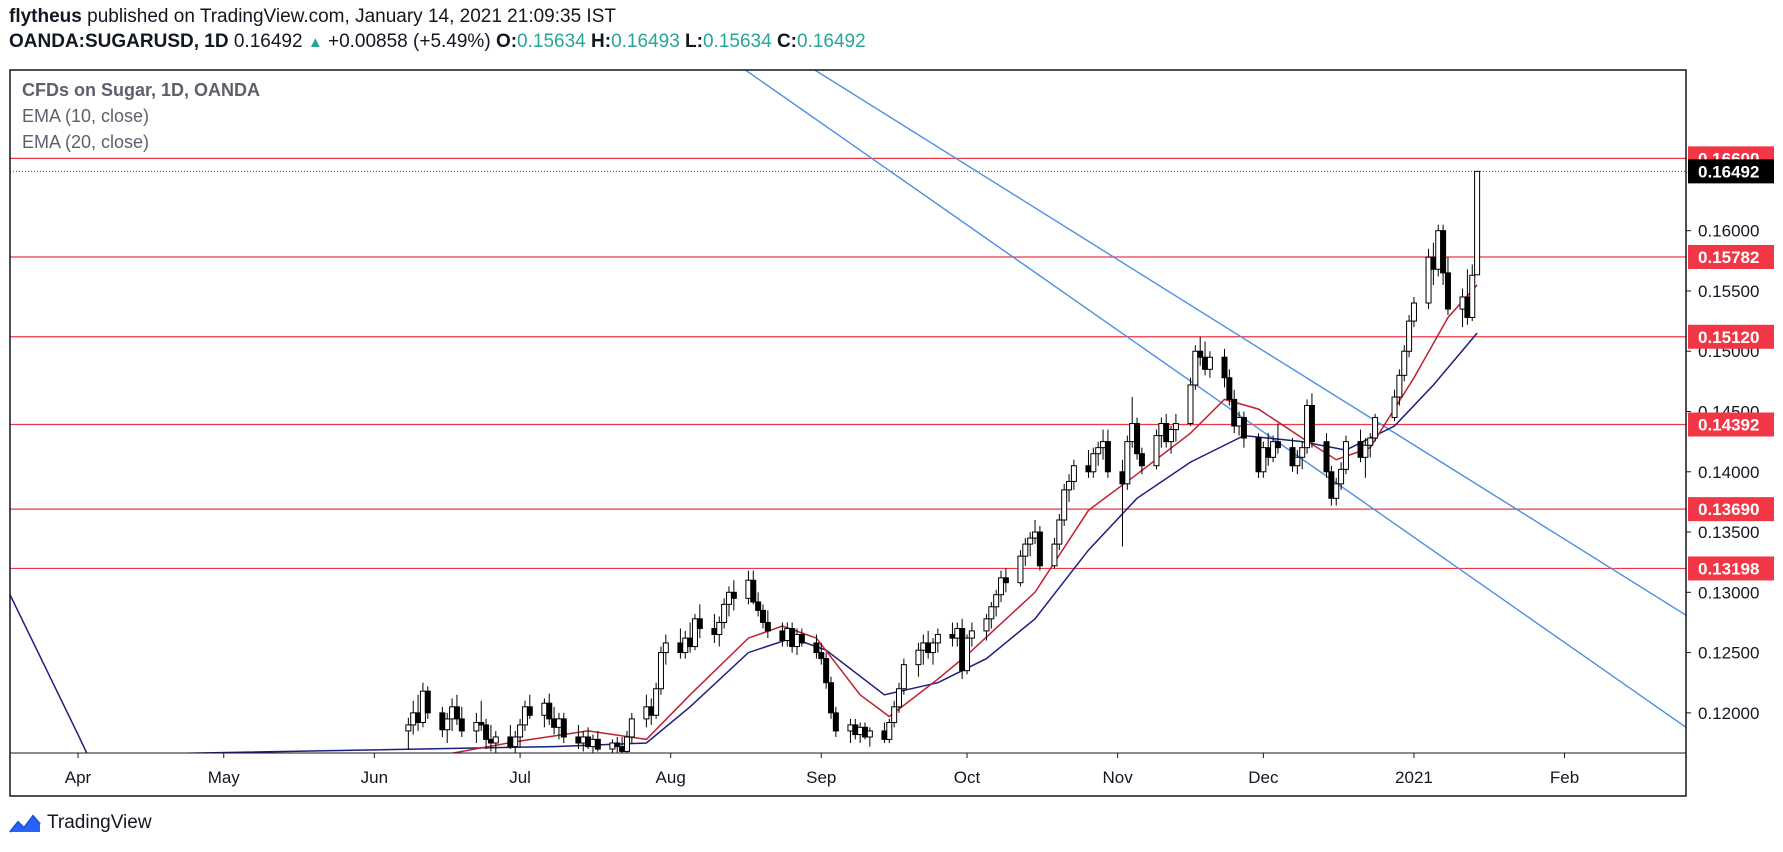 The height and width of the screenshot is (852, 1783). I want to click on brand: TradingView, so click(80, 823).